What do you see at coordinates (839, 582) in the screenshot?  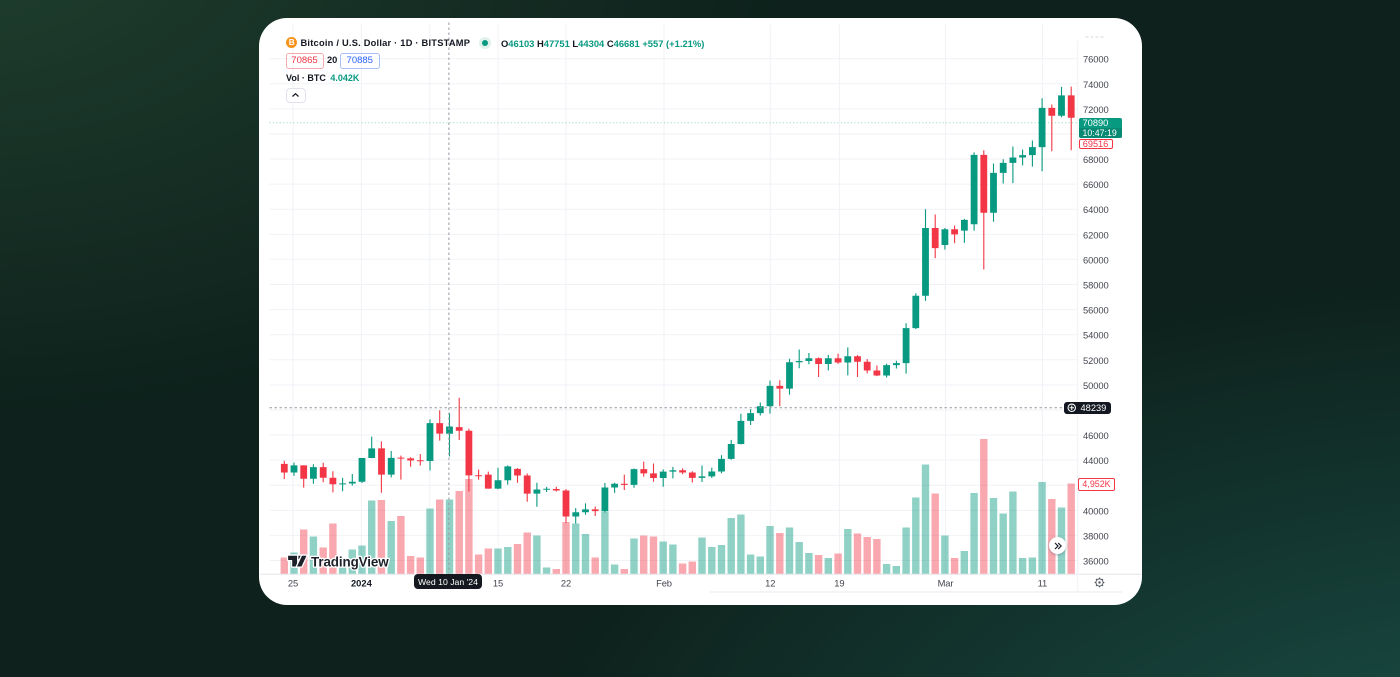 I see `svg-text: 19` at bounding box center [839, 582].